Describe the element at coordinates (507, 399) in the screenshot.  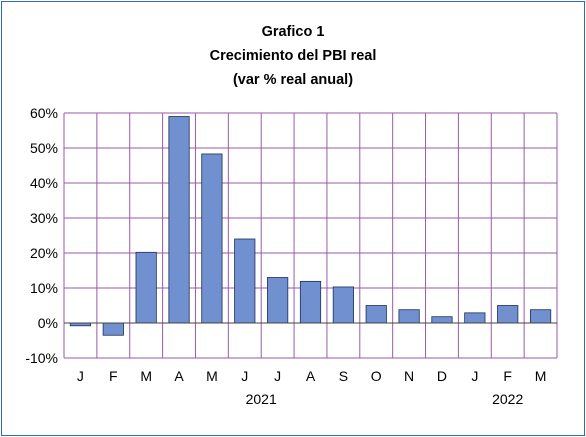
I see `year-label: 2022` at that location.